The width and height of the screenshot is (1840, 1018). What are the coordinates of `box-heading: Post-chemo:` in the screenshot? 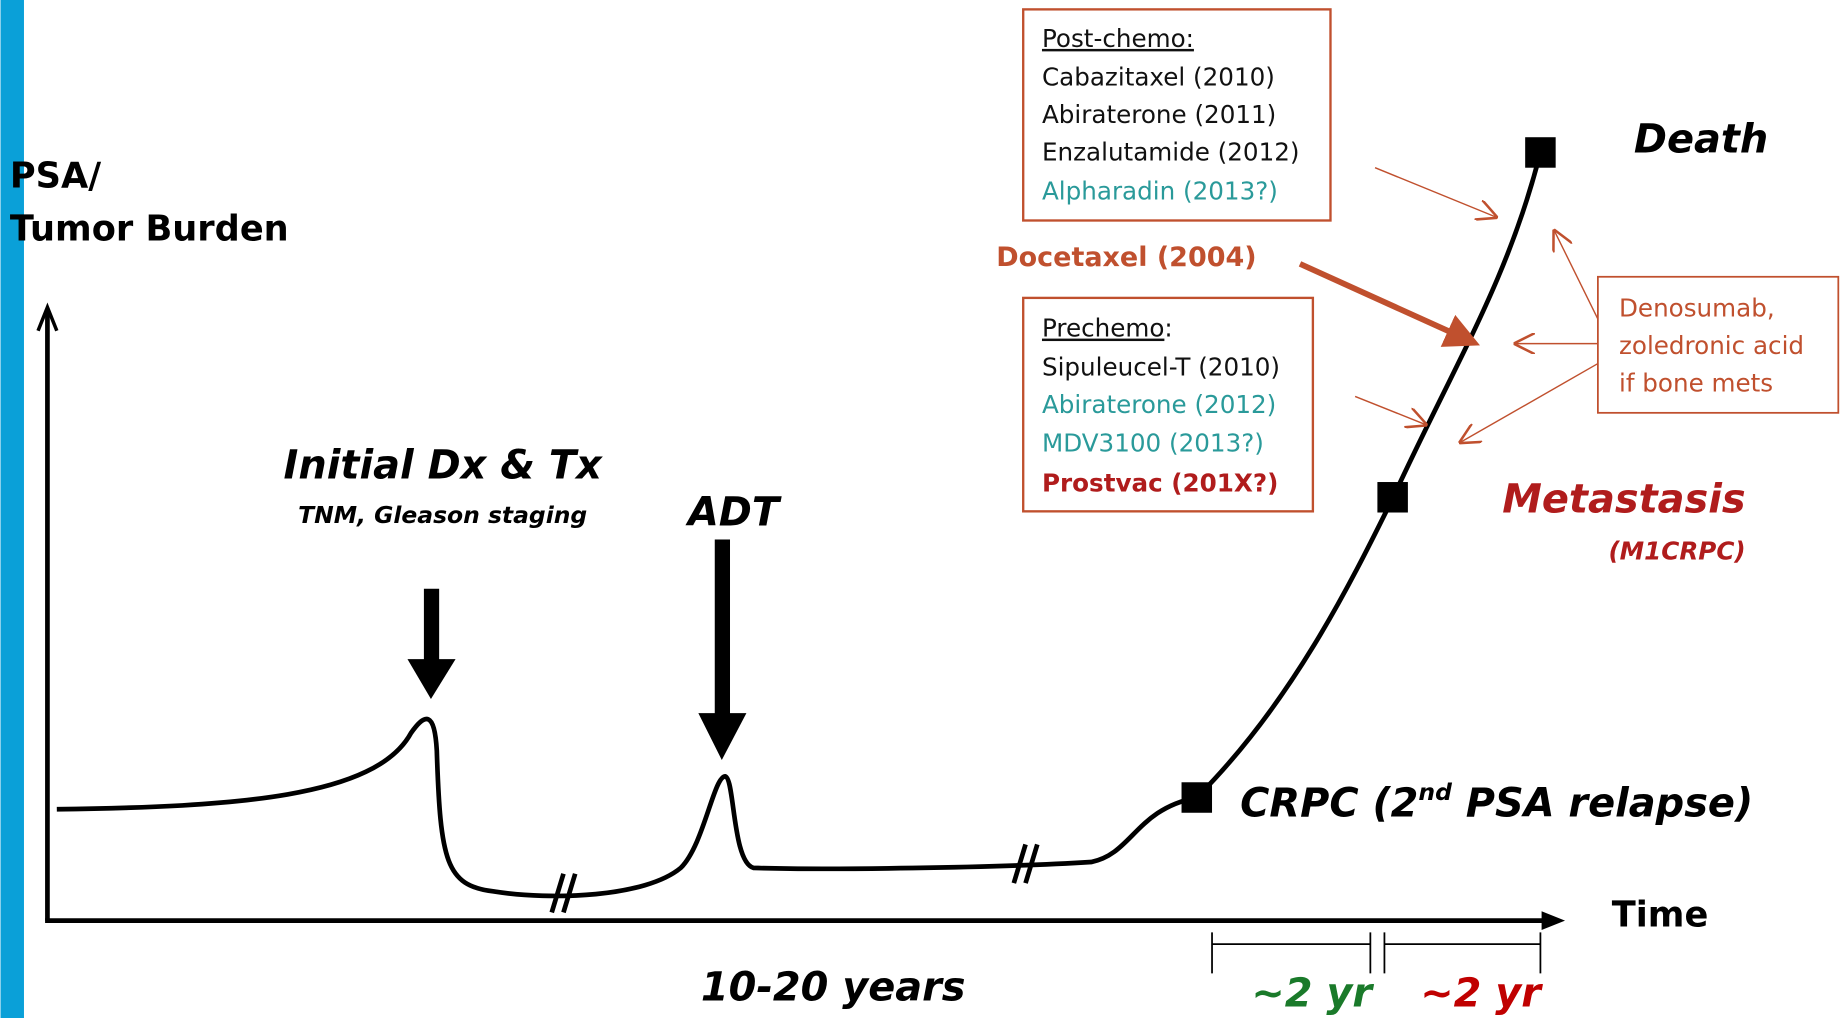 It's located at (1118, 38).